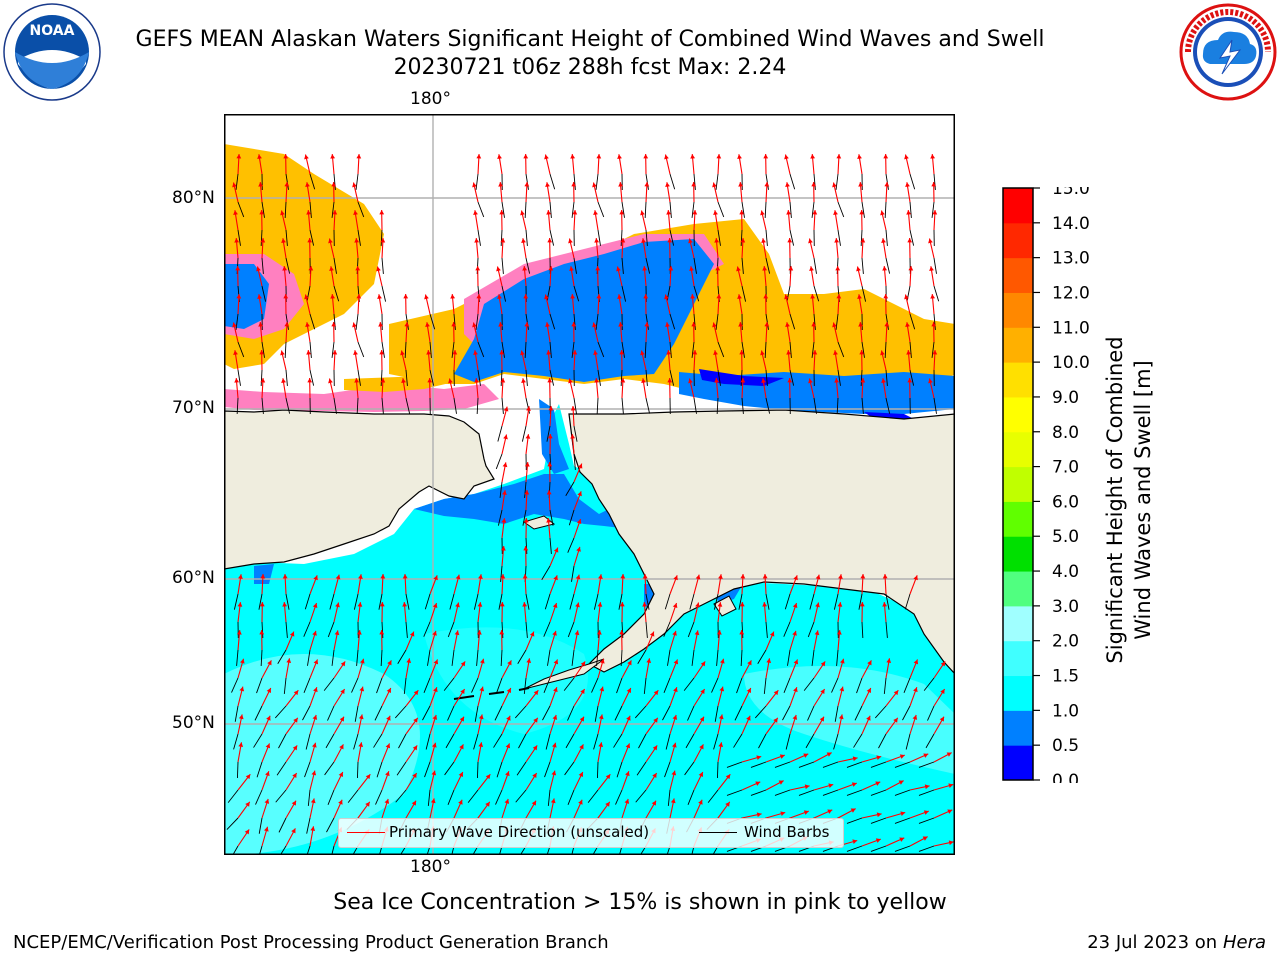 The height and width of the screenshot is (960, 1280). What do you see at coordinates (506, 680) in the screenshot?
I see `swell-patch` at bounding box center [506, 680].